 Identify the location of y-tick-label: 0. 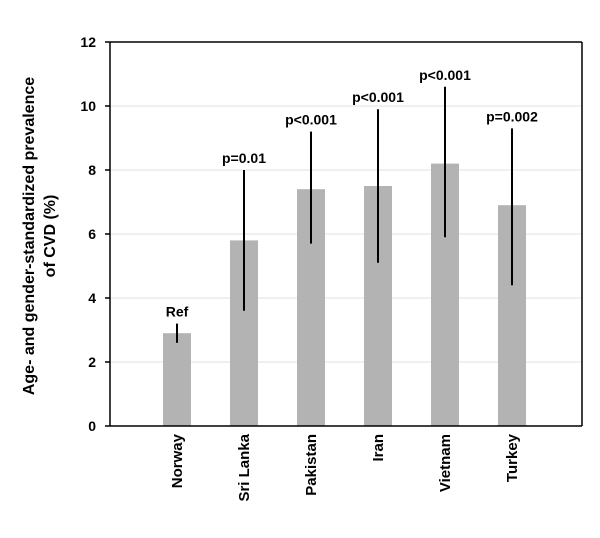
(92, 426).